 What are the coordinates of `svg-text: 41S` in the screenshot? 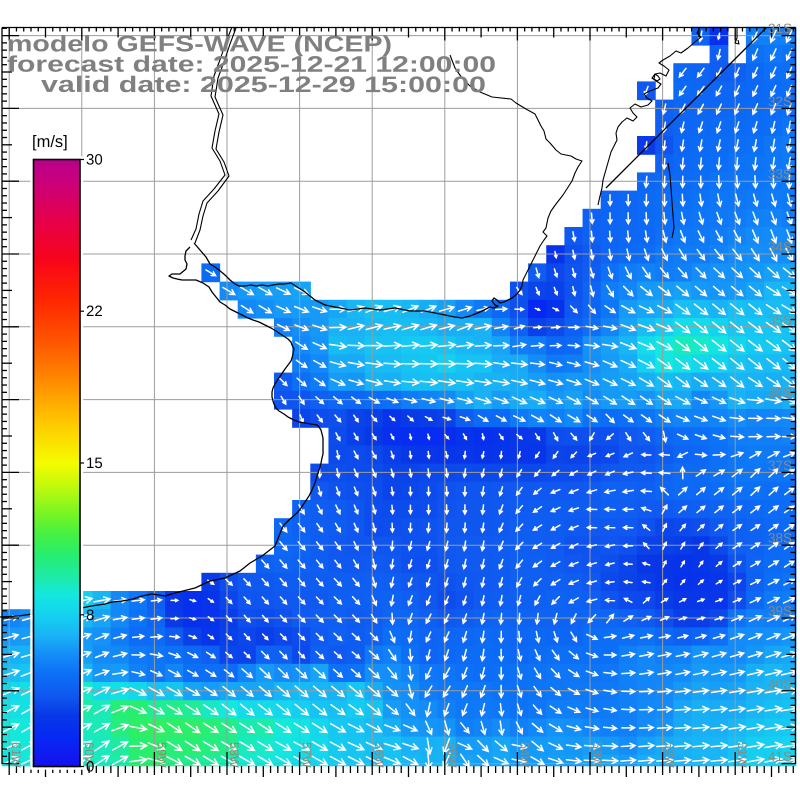 It's located at (780, 756).